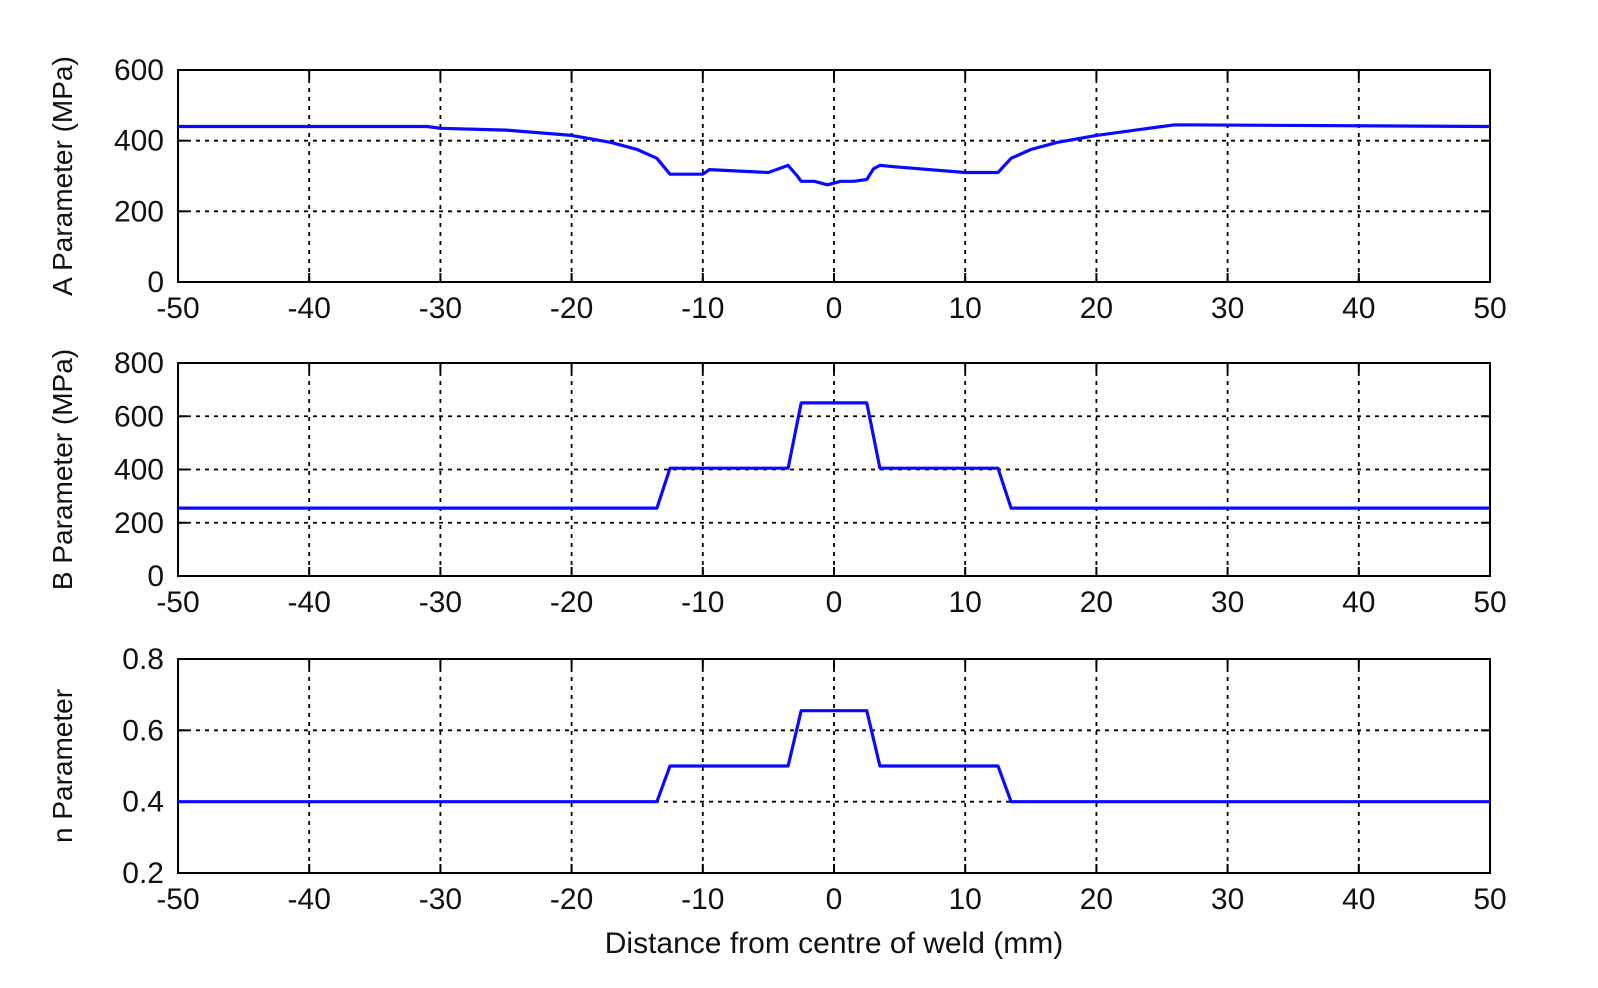  I want to click on y-tick-label: 0.6, so click(143, 730).